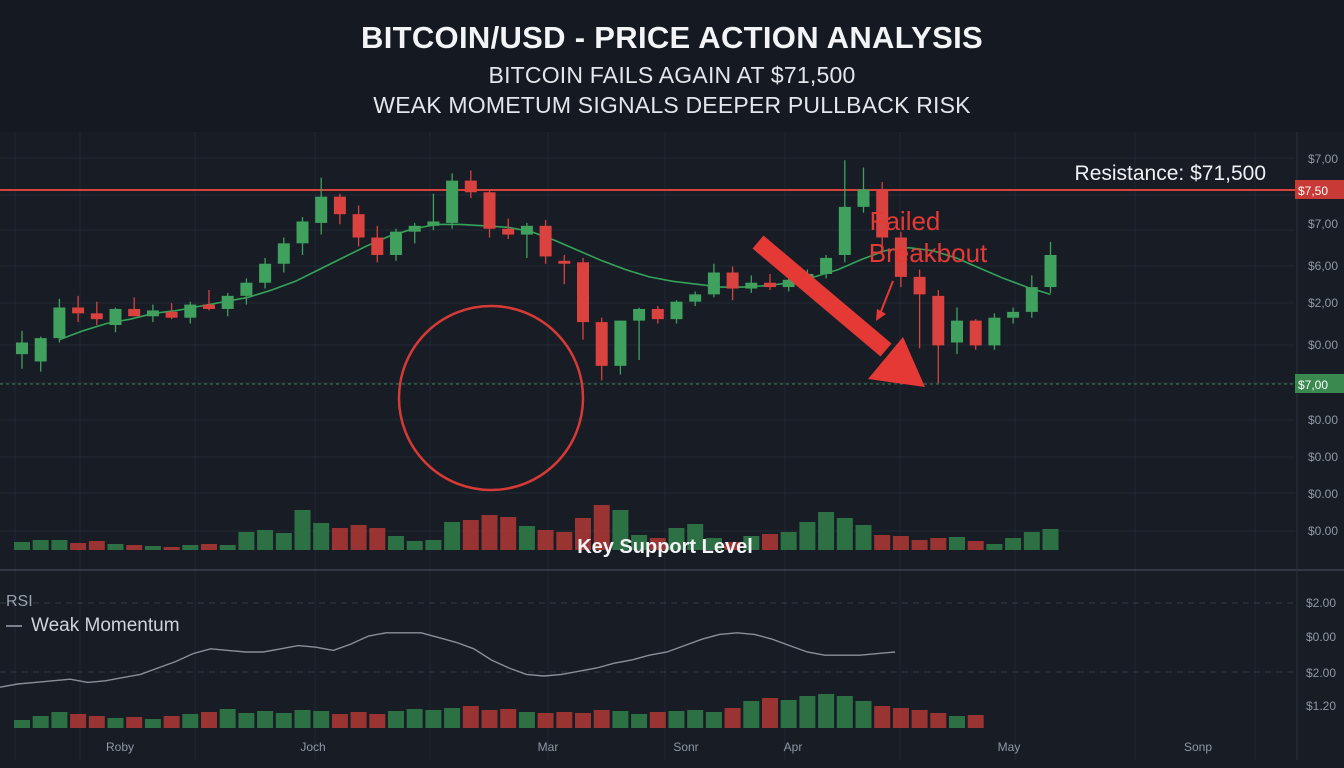 The width and height of the screenshot is (1344, 768). What do you see at coordinates (672, 37) in the screenshot?
I see `chart-title: BITCOIN/USD - PRICE ACTION ANALYSIS` at bounding box center [672, 37].